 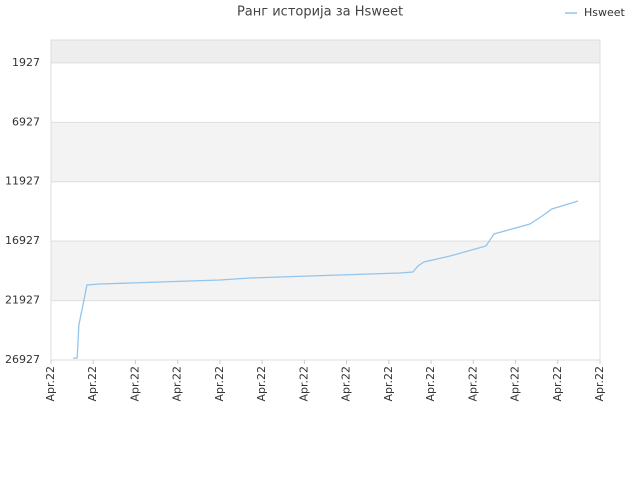 What do you see at coordinates (26, 62) in the screenshot?
I see `y-tick-label: 1927` at bounding box center [26, 62].